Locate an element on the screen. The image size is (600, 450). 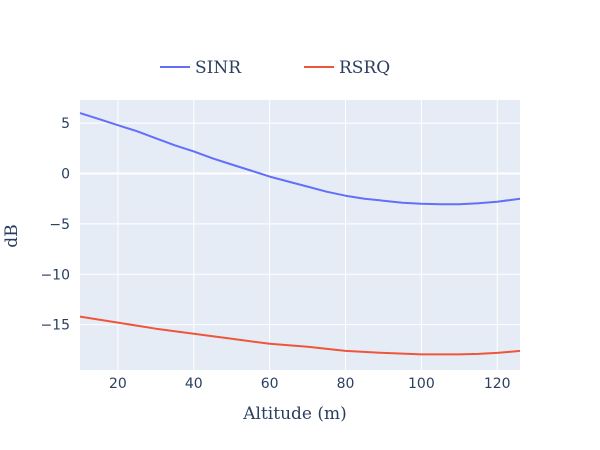
y-axis-ticks: 5 0 −5 −10 −15 is located at coordinates (55, 224).